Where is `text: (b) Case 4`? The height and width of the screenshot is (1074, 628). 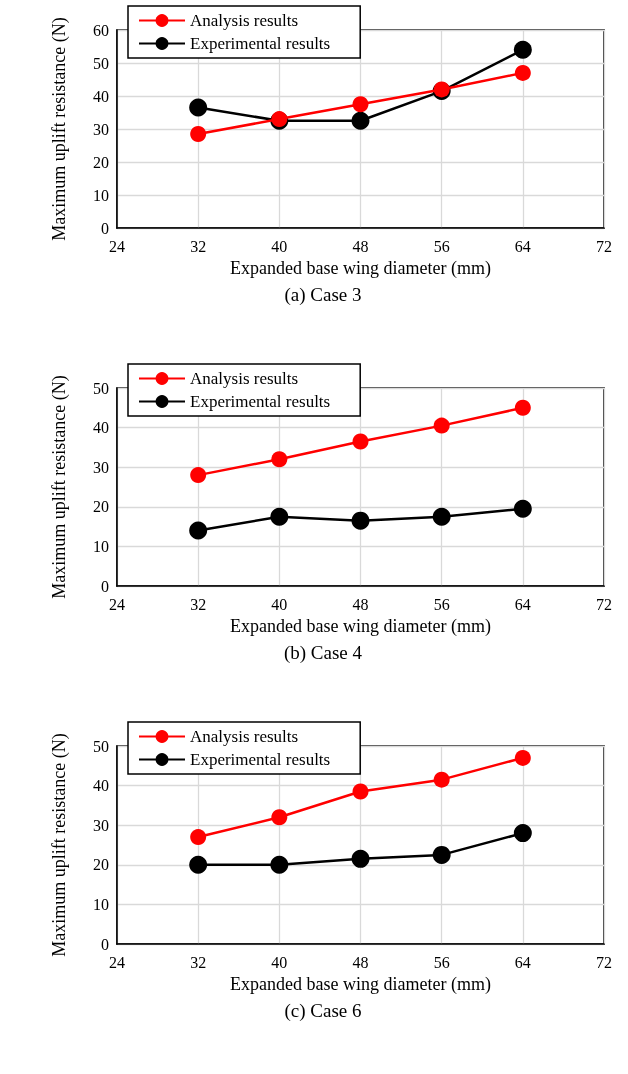 text: (b) Case 4 is located at coordinates (323, 653).